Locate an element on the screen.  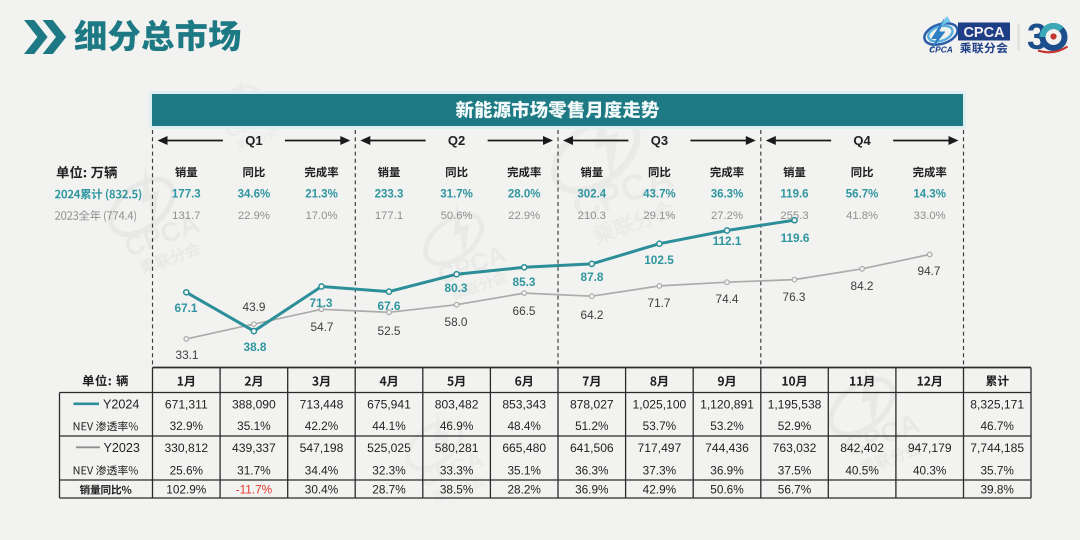
svg-text: Q2 is located at coordinates (456, 140).